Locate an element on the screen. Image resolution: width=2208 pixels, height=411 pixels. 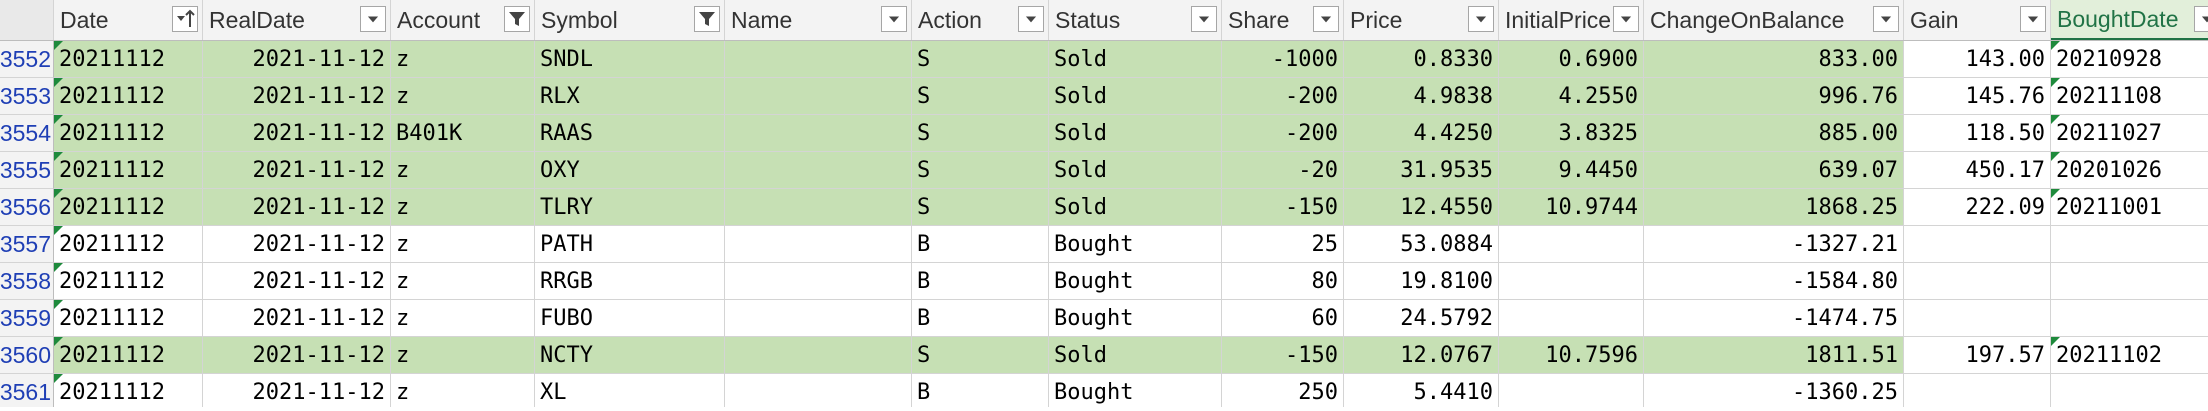
cell-account: B401K is located at coordinates (463, 133).